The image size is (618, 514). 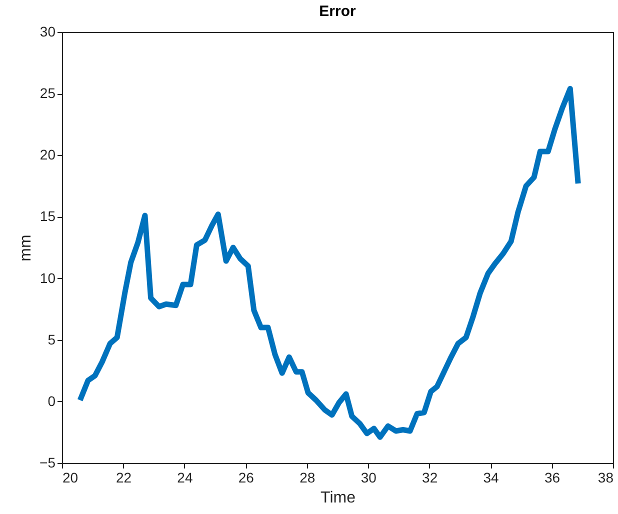 I want to click on y-tick-label: 30, so click(x=48, y=32).